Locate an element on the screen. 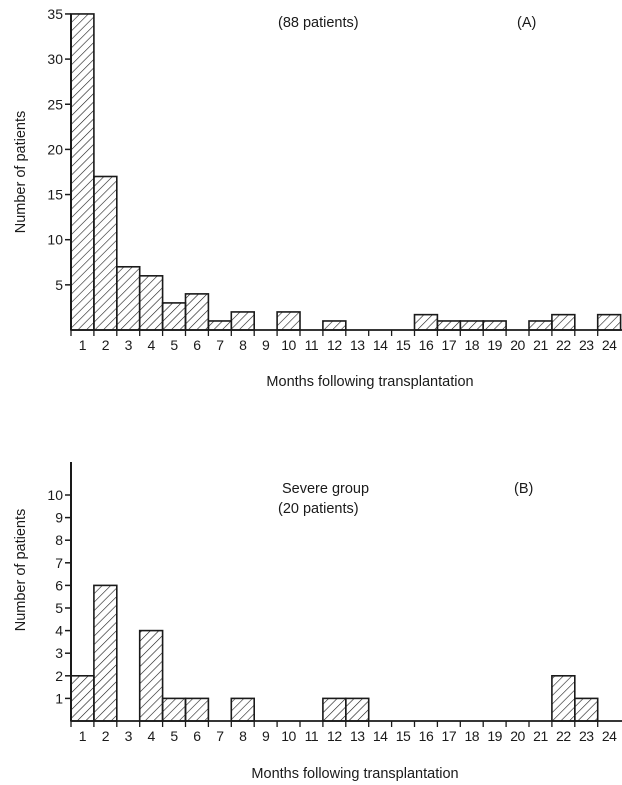 This screenshot has height=785, width=622. panel-b-y-tick-label: 3 is located at coordinates (59, 653).